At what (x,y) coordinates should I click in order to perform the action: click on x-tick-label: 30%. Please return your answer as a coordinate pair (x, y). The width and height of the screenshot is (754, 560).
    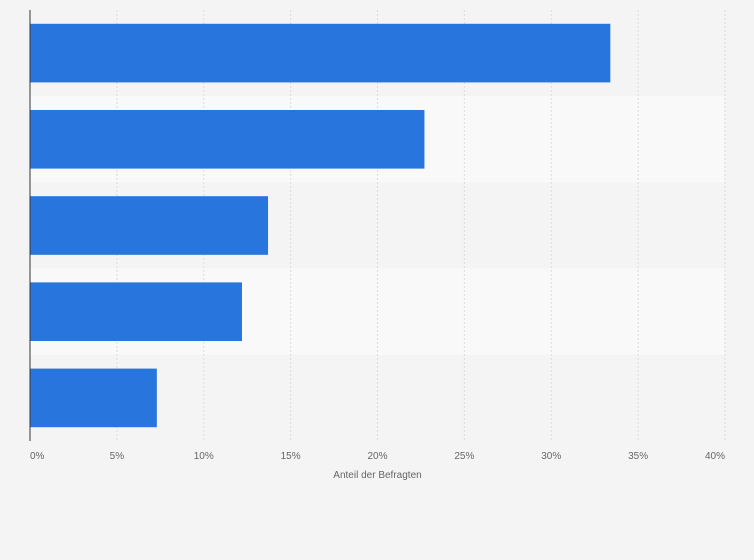
    Looking at the image, I should click on (551, 456).